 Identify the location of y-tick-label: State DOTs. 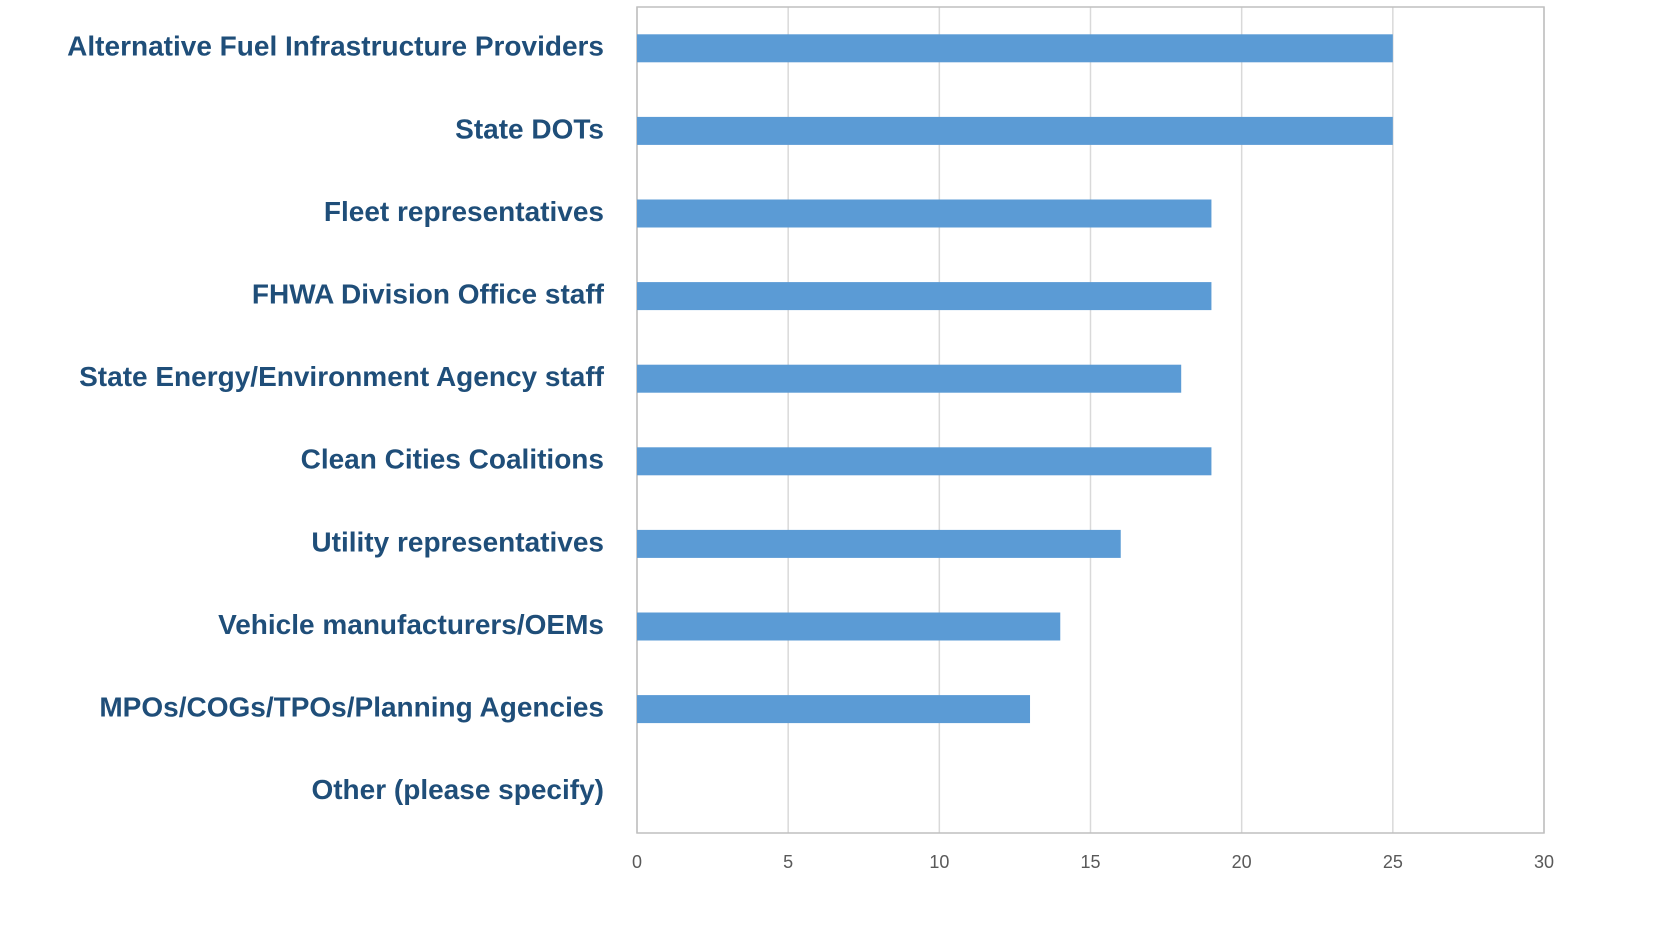
(529, 128).